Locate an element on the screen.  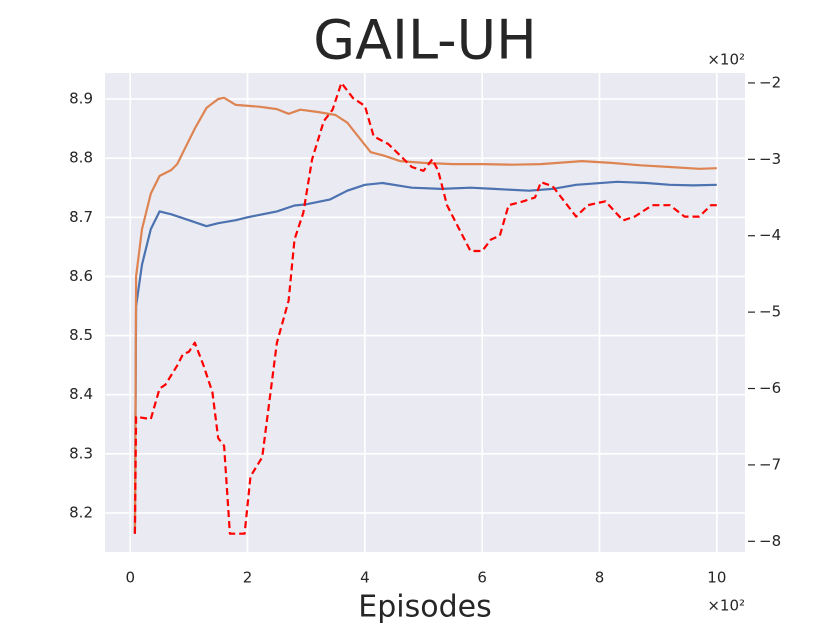
y2-tick-label: −5 is located at coordinates (770, 312).